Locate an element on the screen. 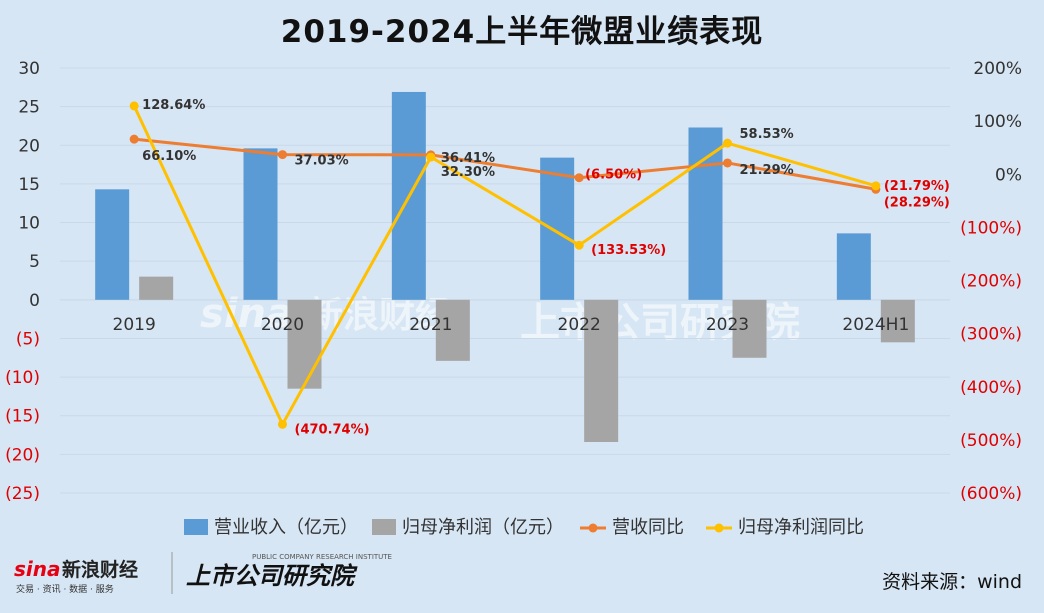 The width and height of the screenshot is (1044, 613). profit-yoy-data-label: 32.30% is located at coordinates (468, 172).